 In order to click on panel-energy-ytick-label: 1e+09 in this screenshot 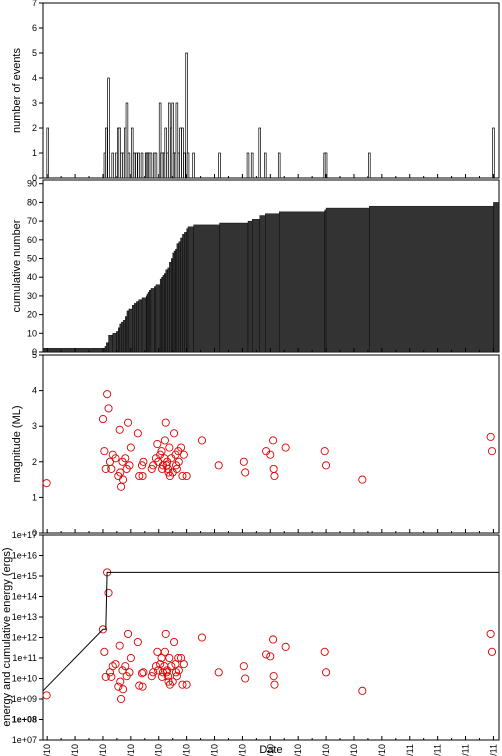, I will do `click(24, 699)`.